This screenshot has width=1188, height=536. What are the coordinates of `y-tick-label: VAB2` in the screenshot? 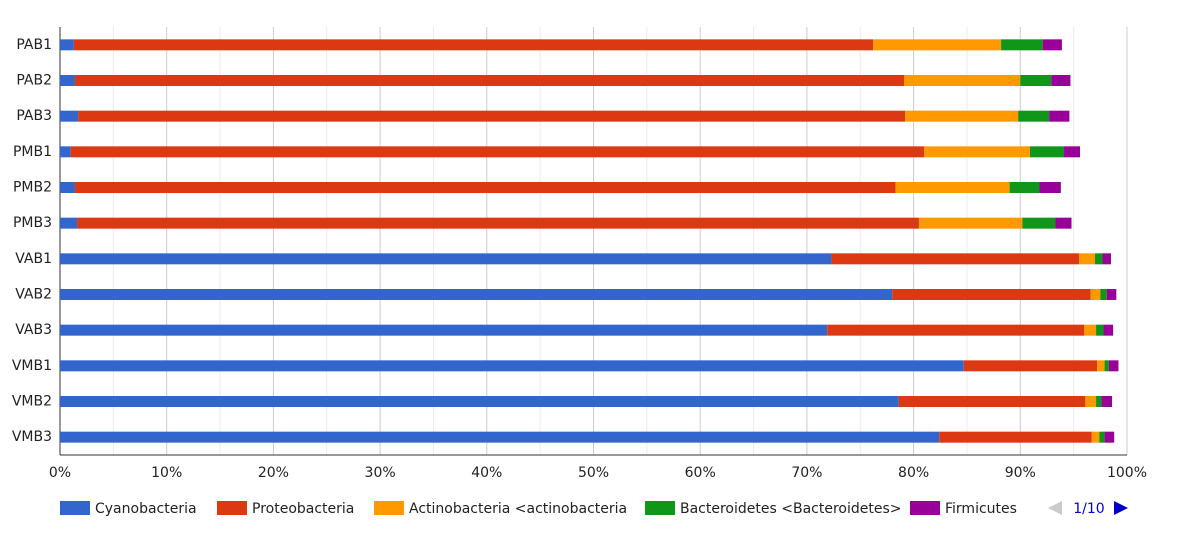 It's located at (33, 295).